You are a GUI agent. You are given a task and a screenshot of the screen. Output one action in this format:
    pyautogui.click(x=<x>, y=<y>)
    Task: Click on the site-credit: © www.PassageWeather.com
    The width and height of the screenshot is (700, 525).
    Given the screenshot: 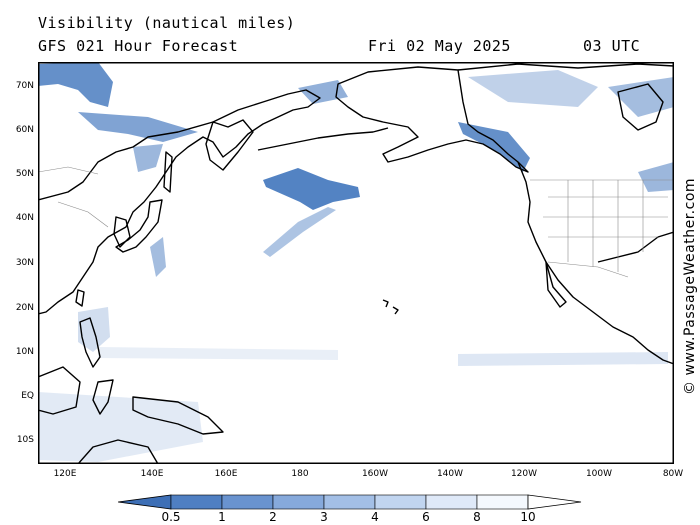 What is the action you would take?
    pyautogui.click(x=690, y=286)
    